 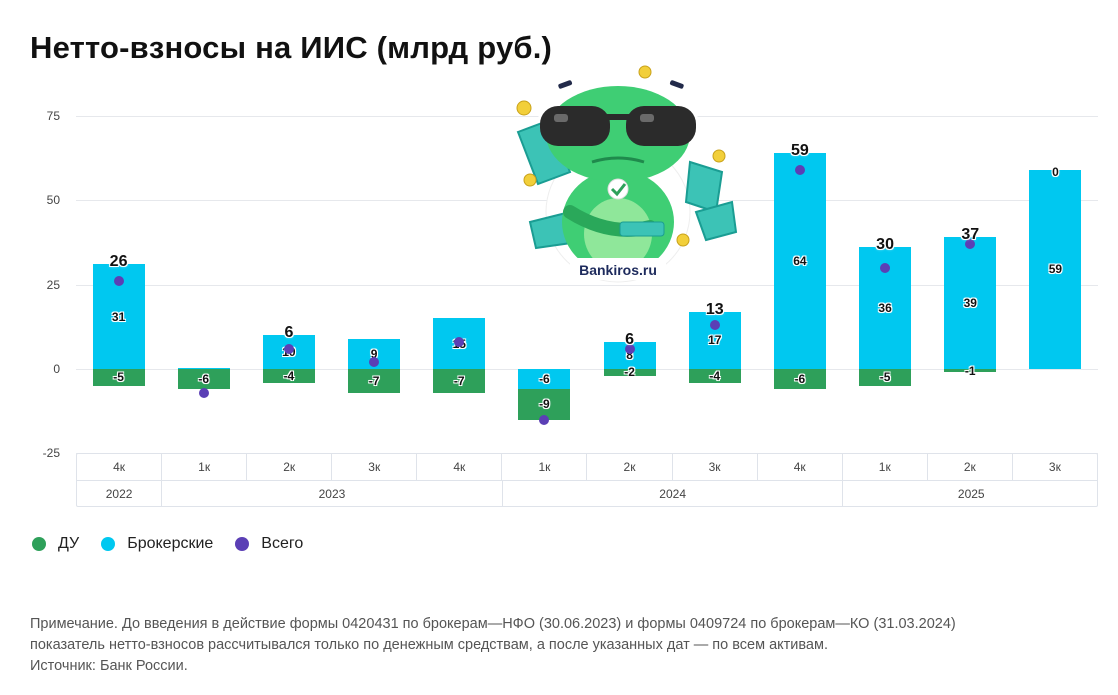 I want to click on legend-label: Всего, so click(x=282, y=543).